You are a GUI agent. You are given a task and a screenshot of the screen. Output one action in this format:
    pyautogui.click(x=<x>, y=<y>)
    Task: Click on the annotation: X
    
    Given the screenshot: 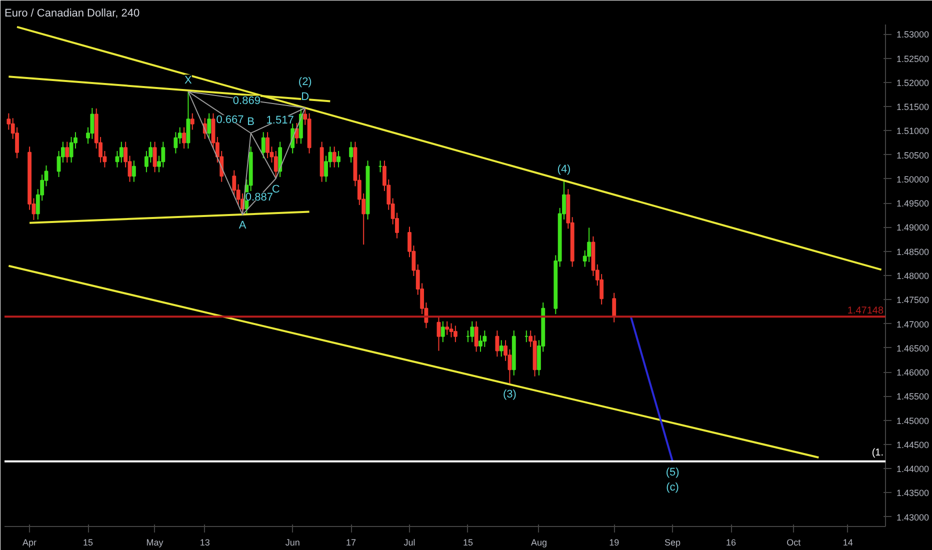 What is the action you would take?
    pyautogui.click(x=188, y=80)
    